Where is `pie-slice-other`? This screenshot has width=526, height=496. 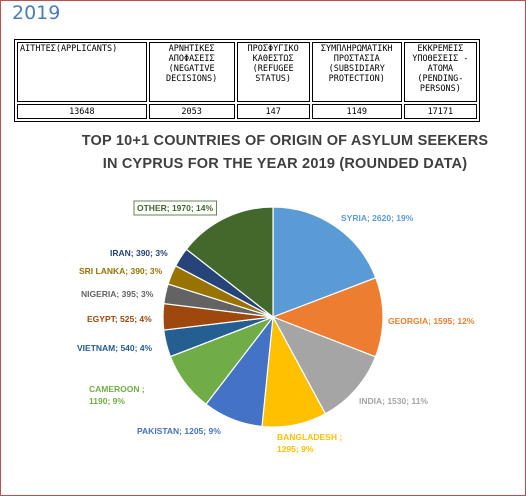 pie-slice-other is located at coordinates (229, 262).